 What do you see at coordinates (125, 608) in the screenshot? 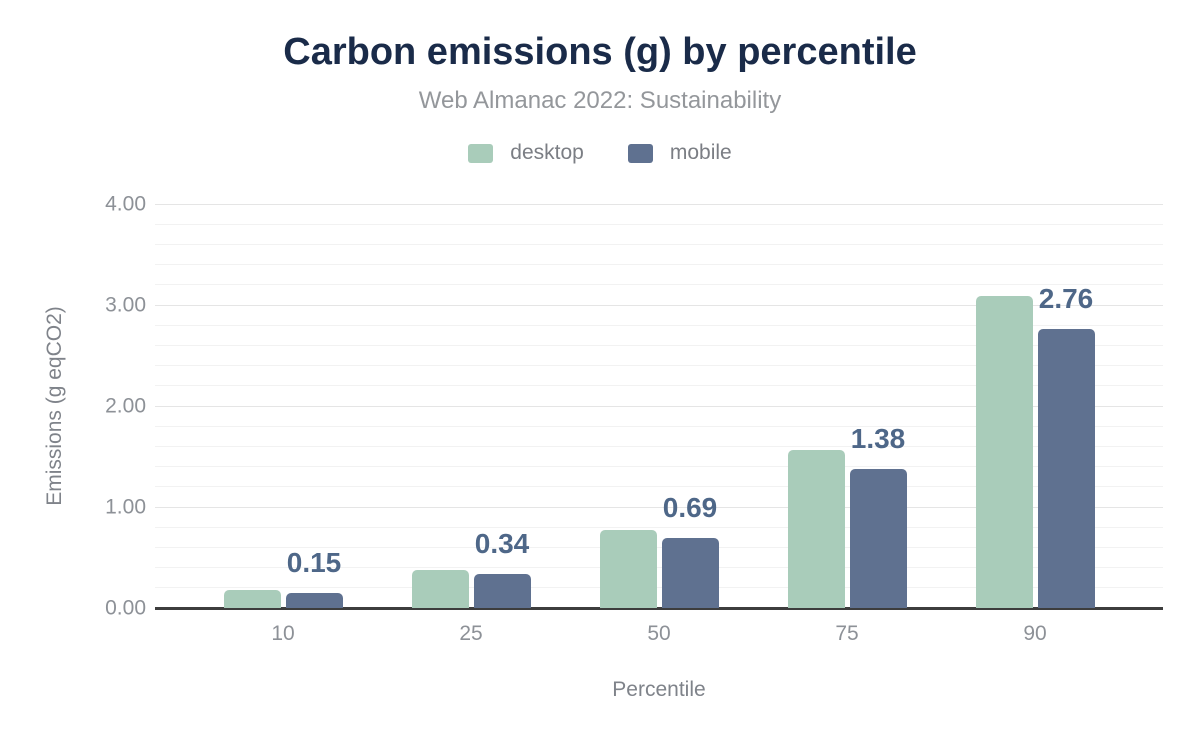
I see `y-tick-label: 0.00` at bounding box center [125, 608].